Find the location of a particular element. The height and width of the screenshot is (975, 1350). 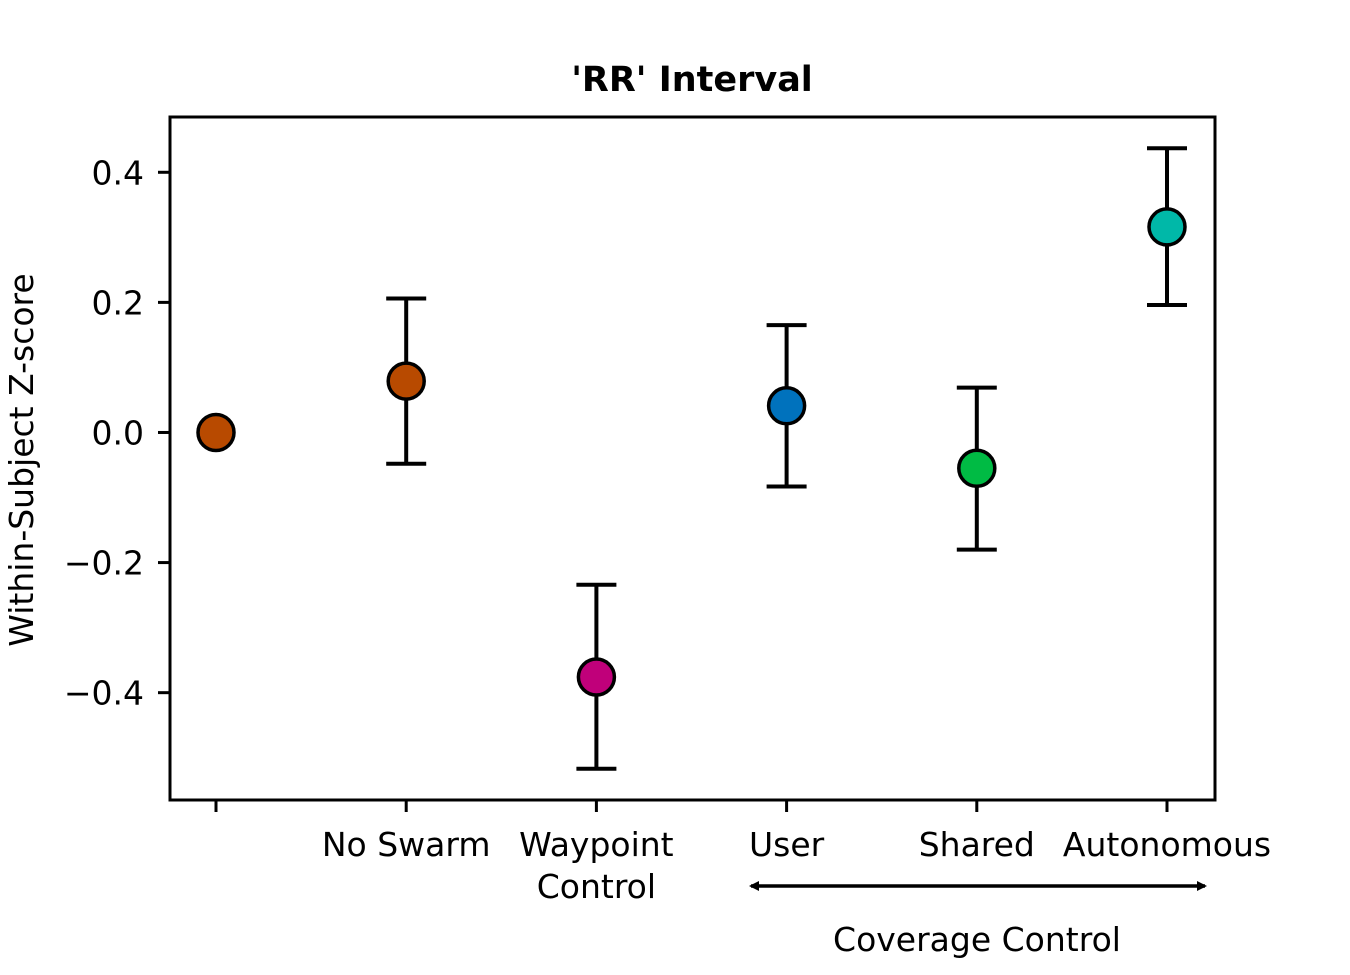

x-tick-label: User is located at coordinates (787, 844).